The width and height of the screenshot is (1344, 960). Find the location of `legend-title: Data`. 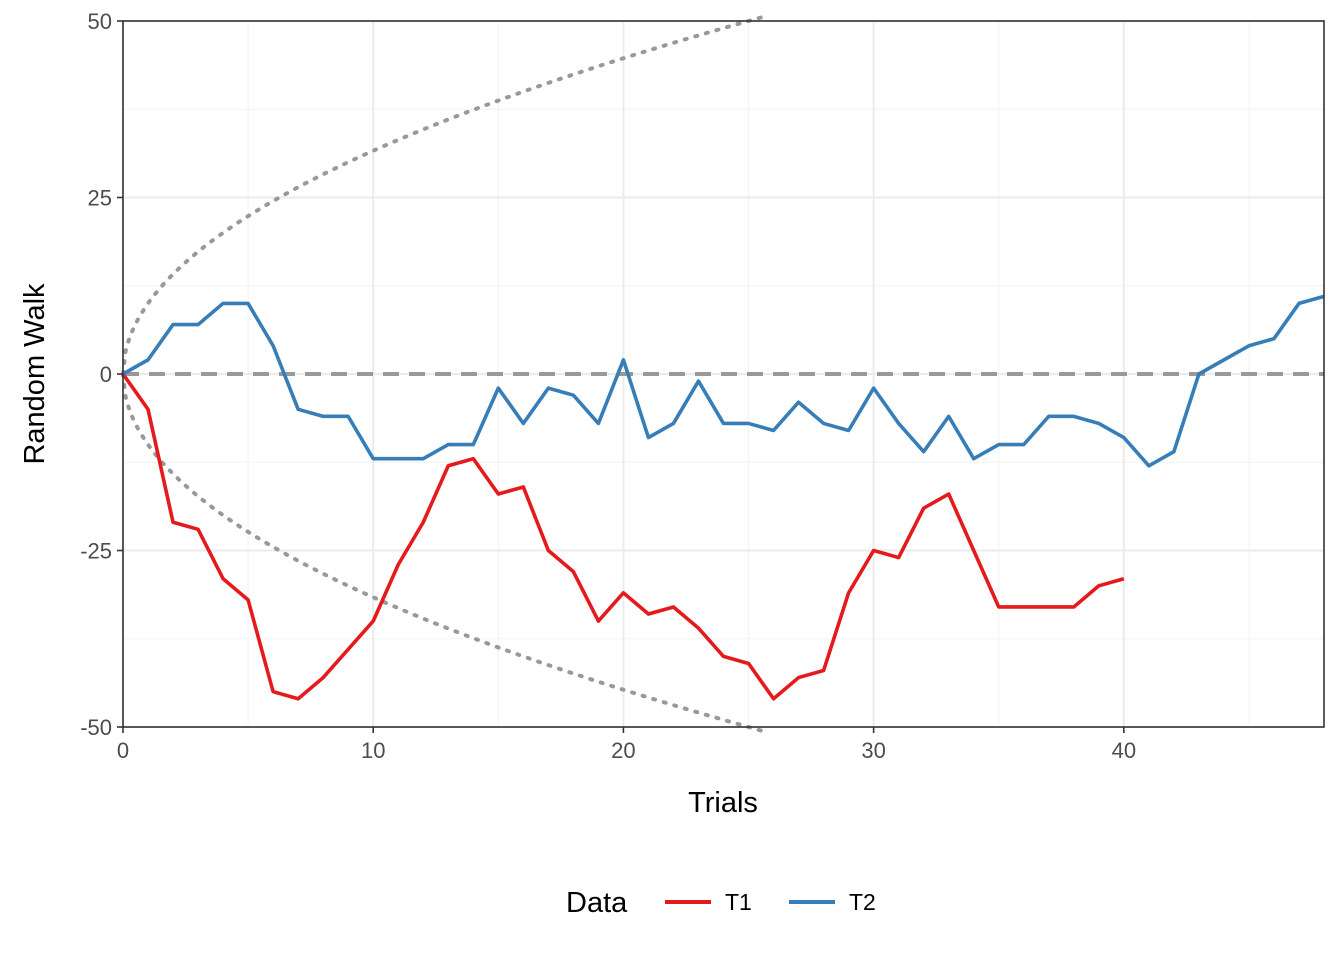

legend-title: Data is located at coordinates (597, 903).